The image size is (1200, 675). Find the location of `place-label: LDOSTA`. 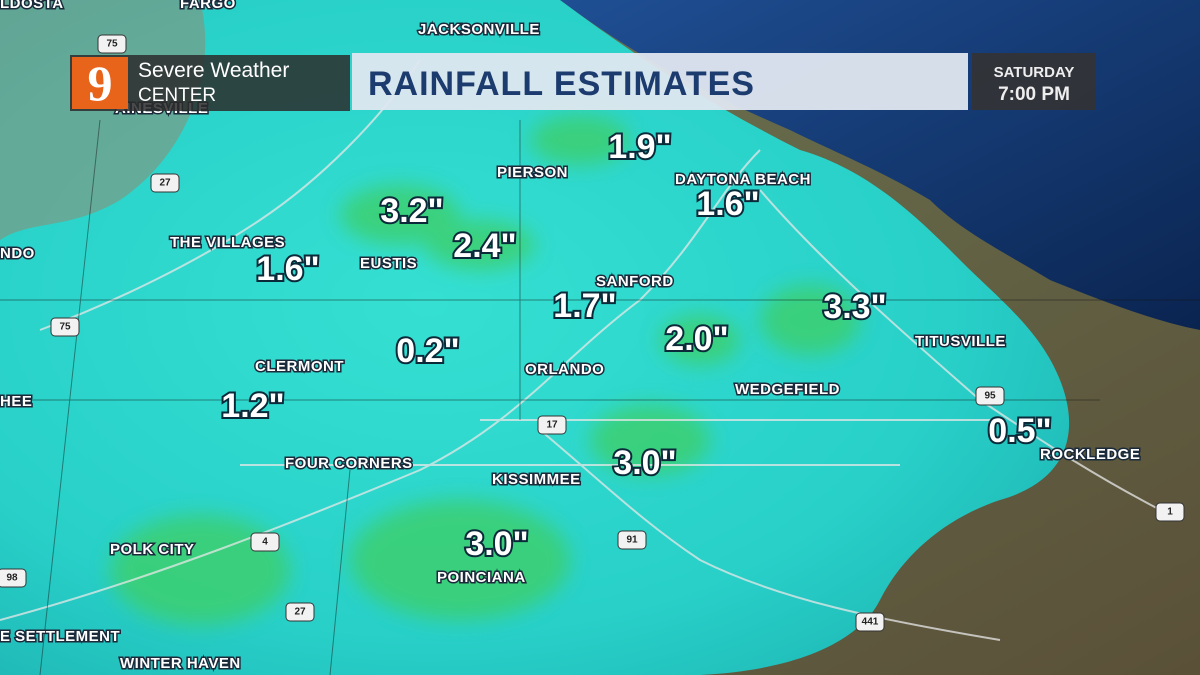

place-label: LDOSTA is located at coordinates (32, 6).